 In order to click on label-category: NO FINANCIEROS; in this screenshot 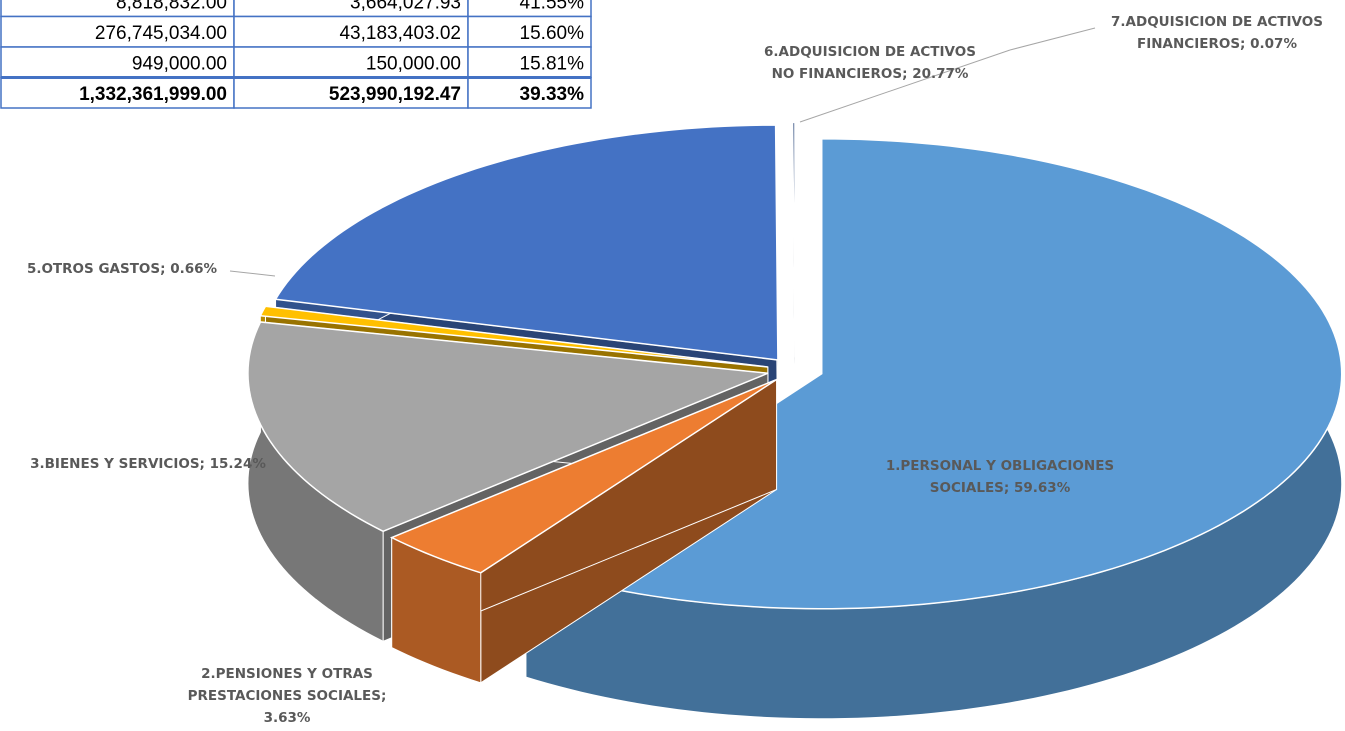, I will do `click(842, 74)`.